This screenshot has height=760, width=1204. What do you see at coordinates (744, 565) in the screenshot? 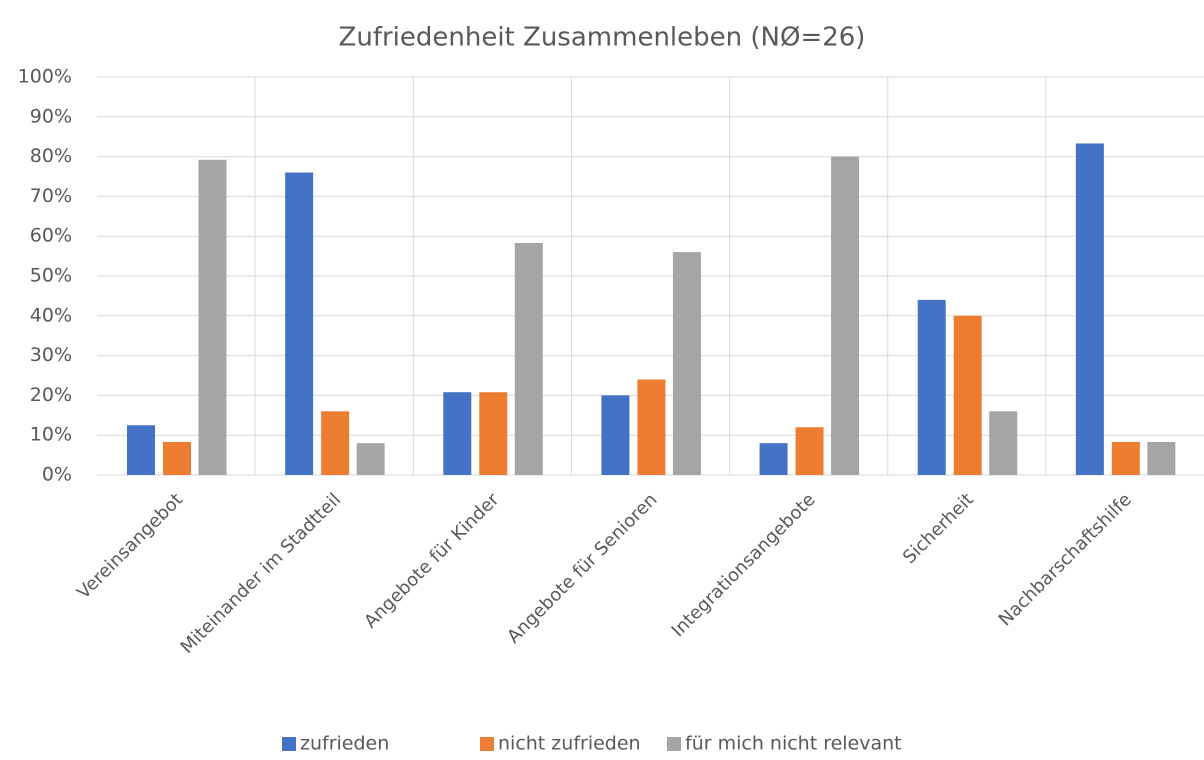
I see `x-tick-label: Integrationsangebote` at bounding box center [744, 565].